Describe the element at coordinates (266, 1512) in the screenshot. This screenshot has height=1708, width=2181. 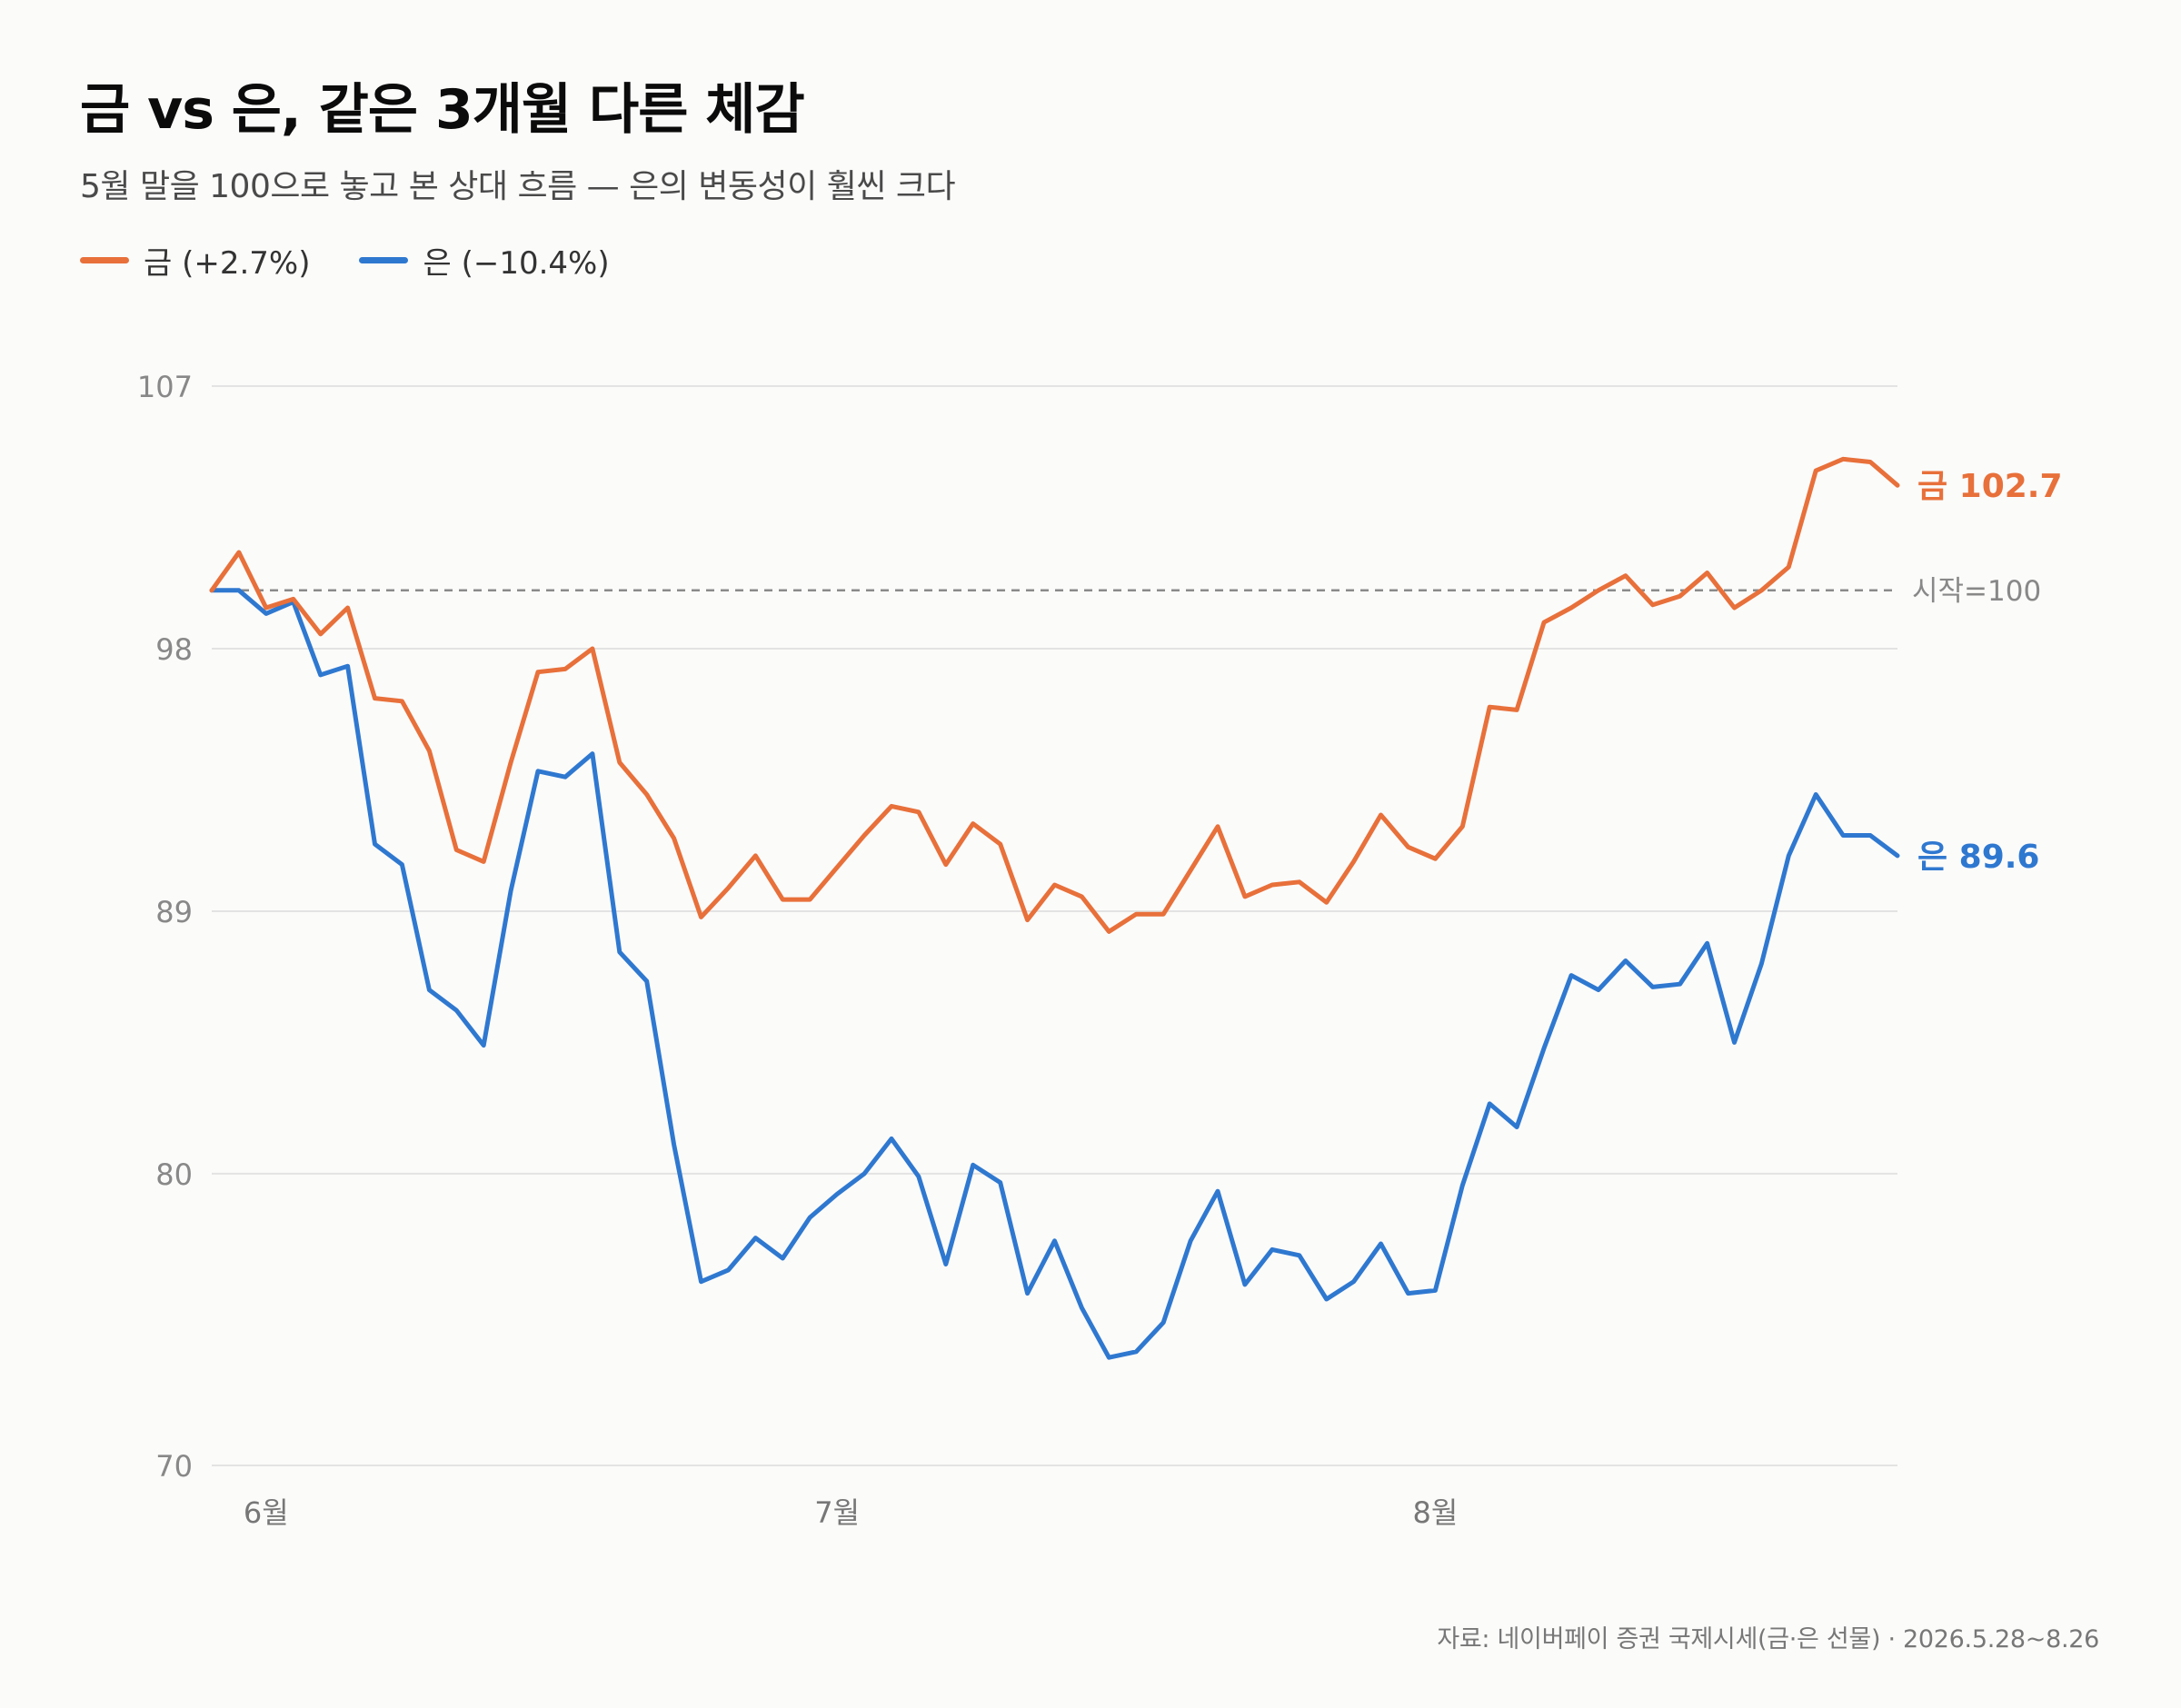
I see `x-tick-label: 6월` at that location.